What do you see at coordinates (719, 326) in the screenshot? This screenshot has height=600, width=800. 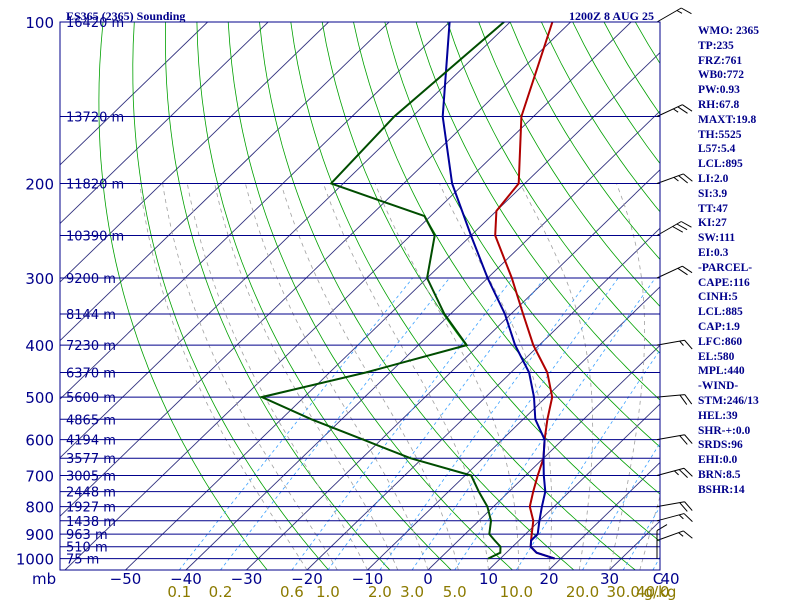 I see `index-line: CAP:1.9` at bounding box center [719, 326].